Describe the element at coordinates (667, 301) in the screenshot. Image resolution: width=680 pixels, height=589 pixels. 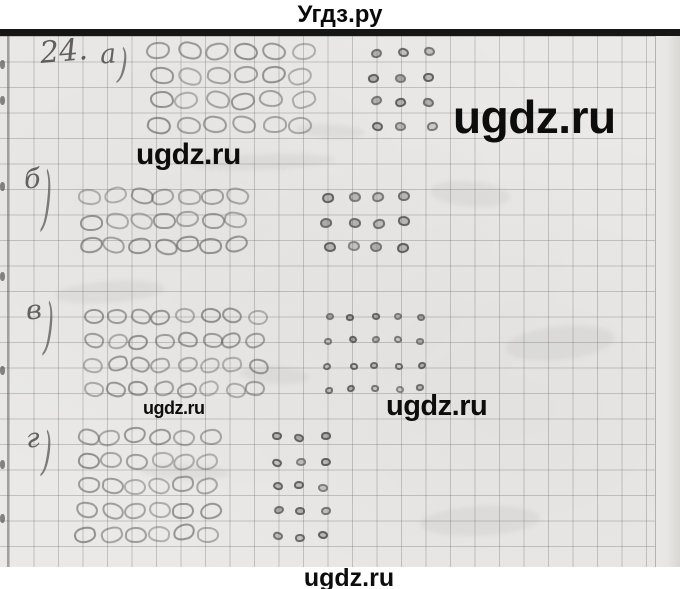
I see `paper-right-edge` at that location.